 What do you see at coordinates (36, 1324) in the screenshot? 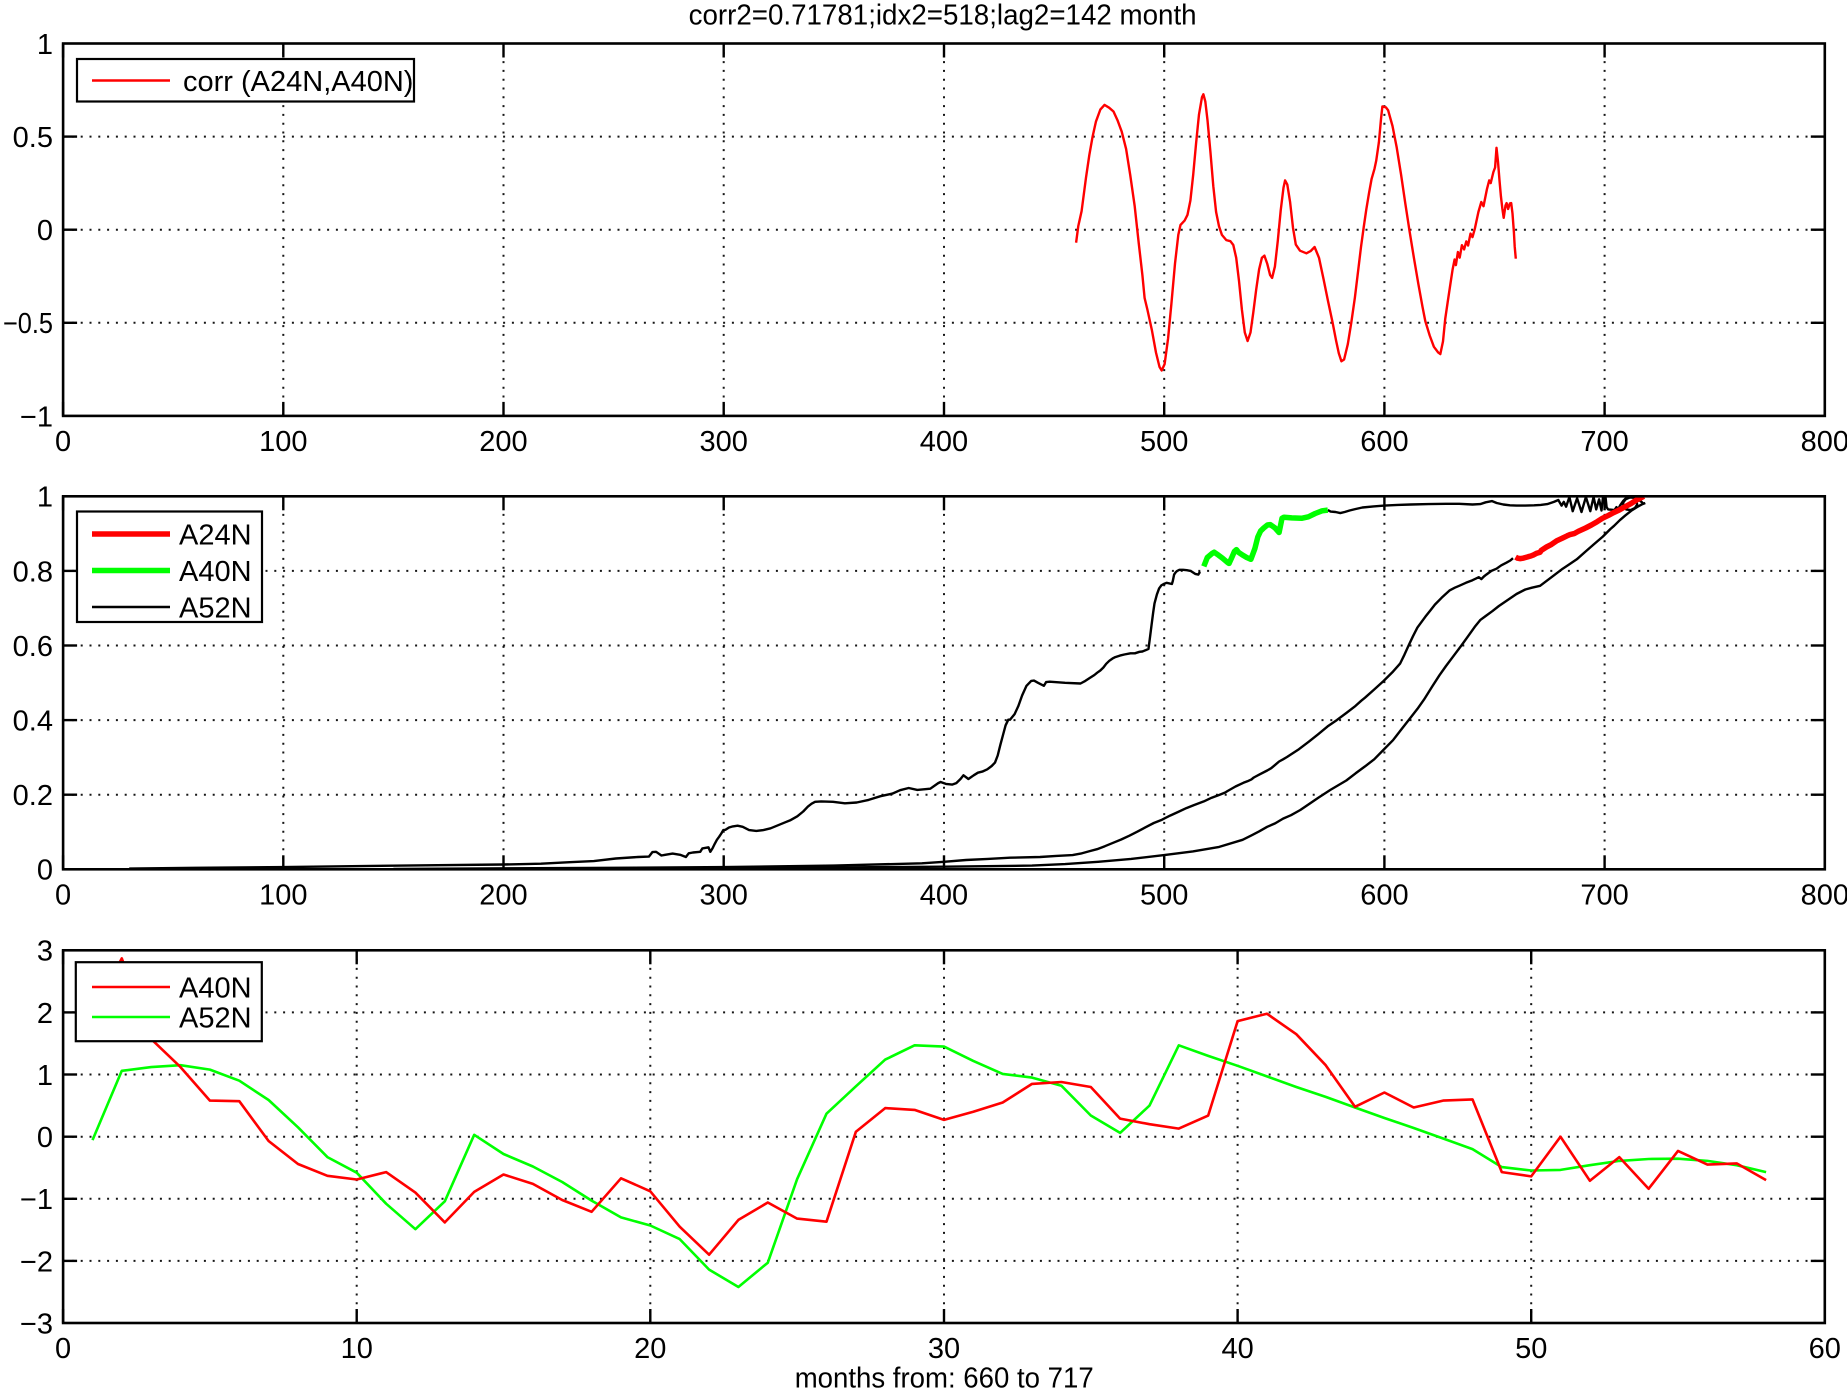
I see `svg-text: −3` at bounding box center [36, 1324].